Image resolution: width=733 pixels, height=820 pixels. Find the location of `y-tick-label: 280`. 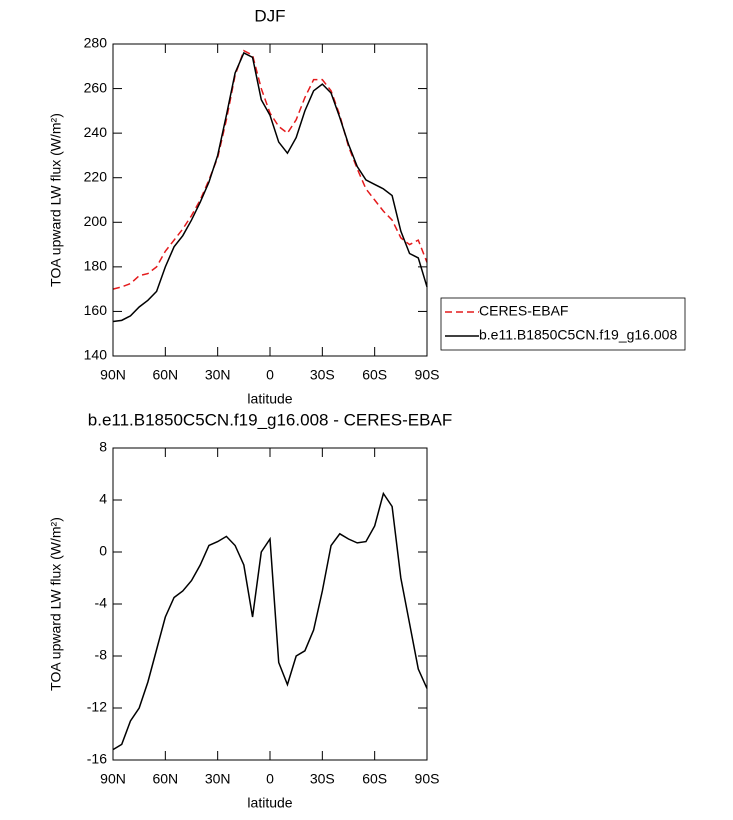

y-tick-label: 280 is located at coordinates (96, 43).